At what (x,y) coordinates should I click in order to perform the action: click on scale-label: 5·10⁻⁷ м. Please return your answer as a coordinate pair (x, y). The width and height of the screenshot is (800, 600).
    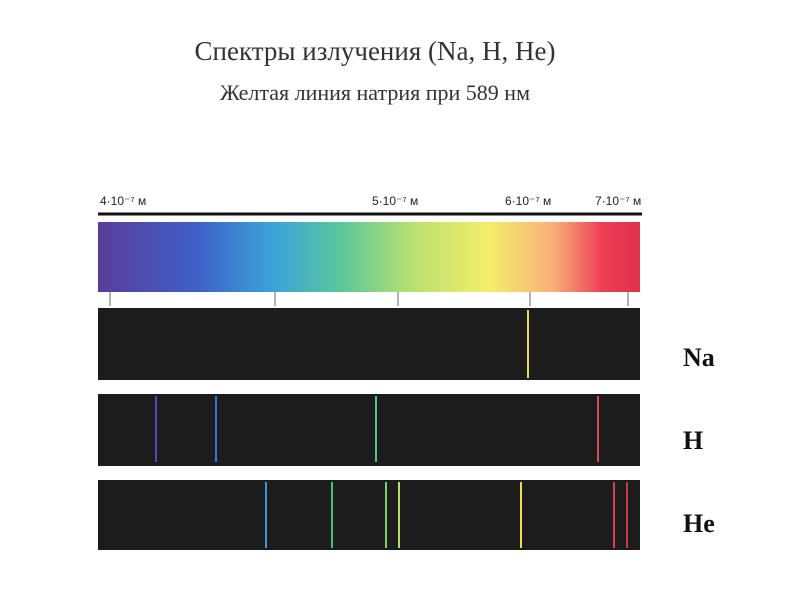
    Looking at the image, I should click on (395, 201).